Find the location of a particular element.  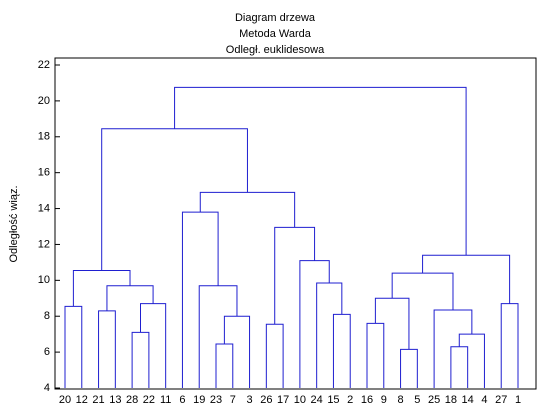

chart-subtitle: Metoda Warda is located at coordinates (275, 34).